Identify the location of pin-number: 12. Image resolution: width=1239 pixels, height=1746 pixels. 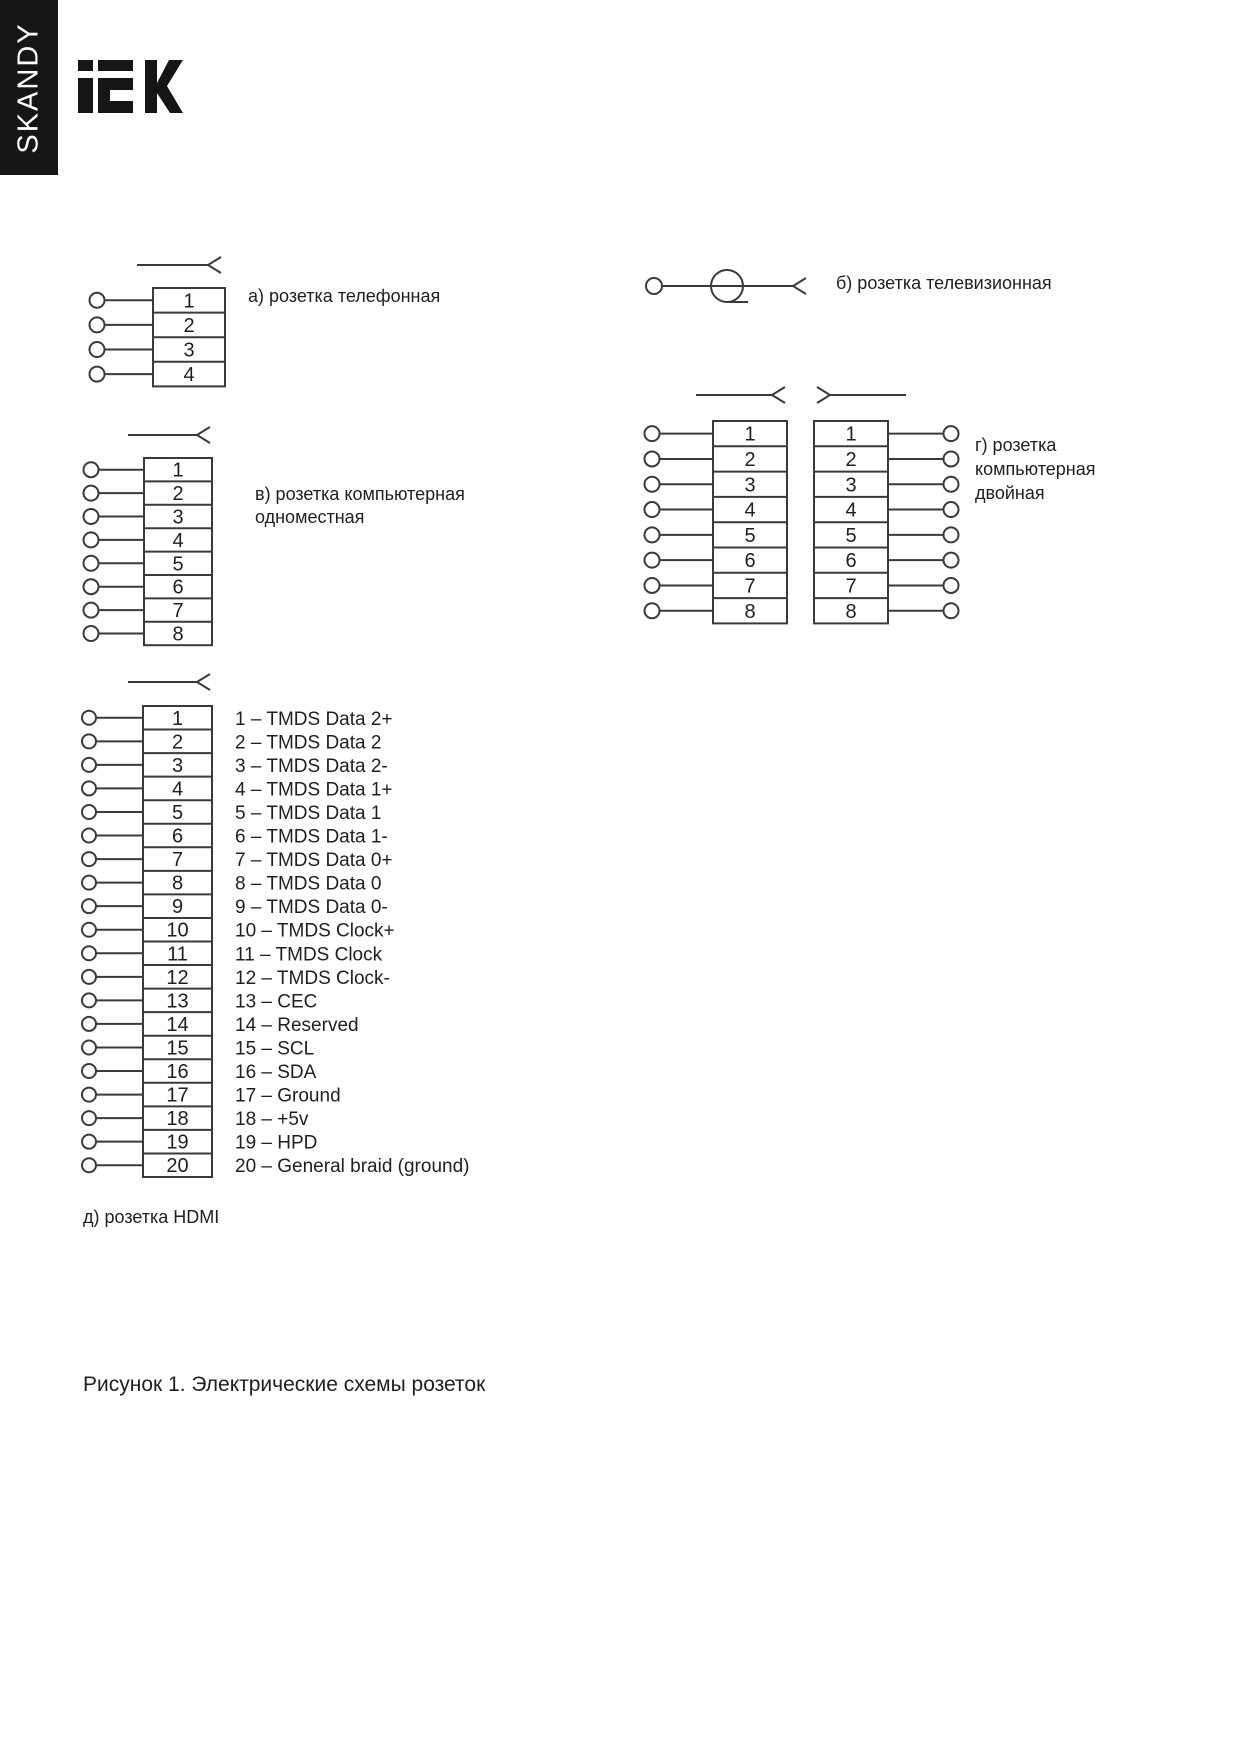
(177, 978).